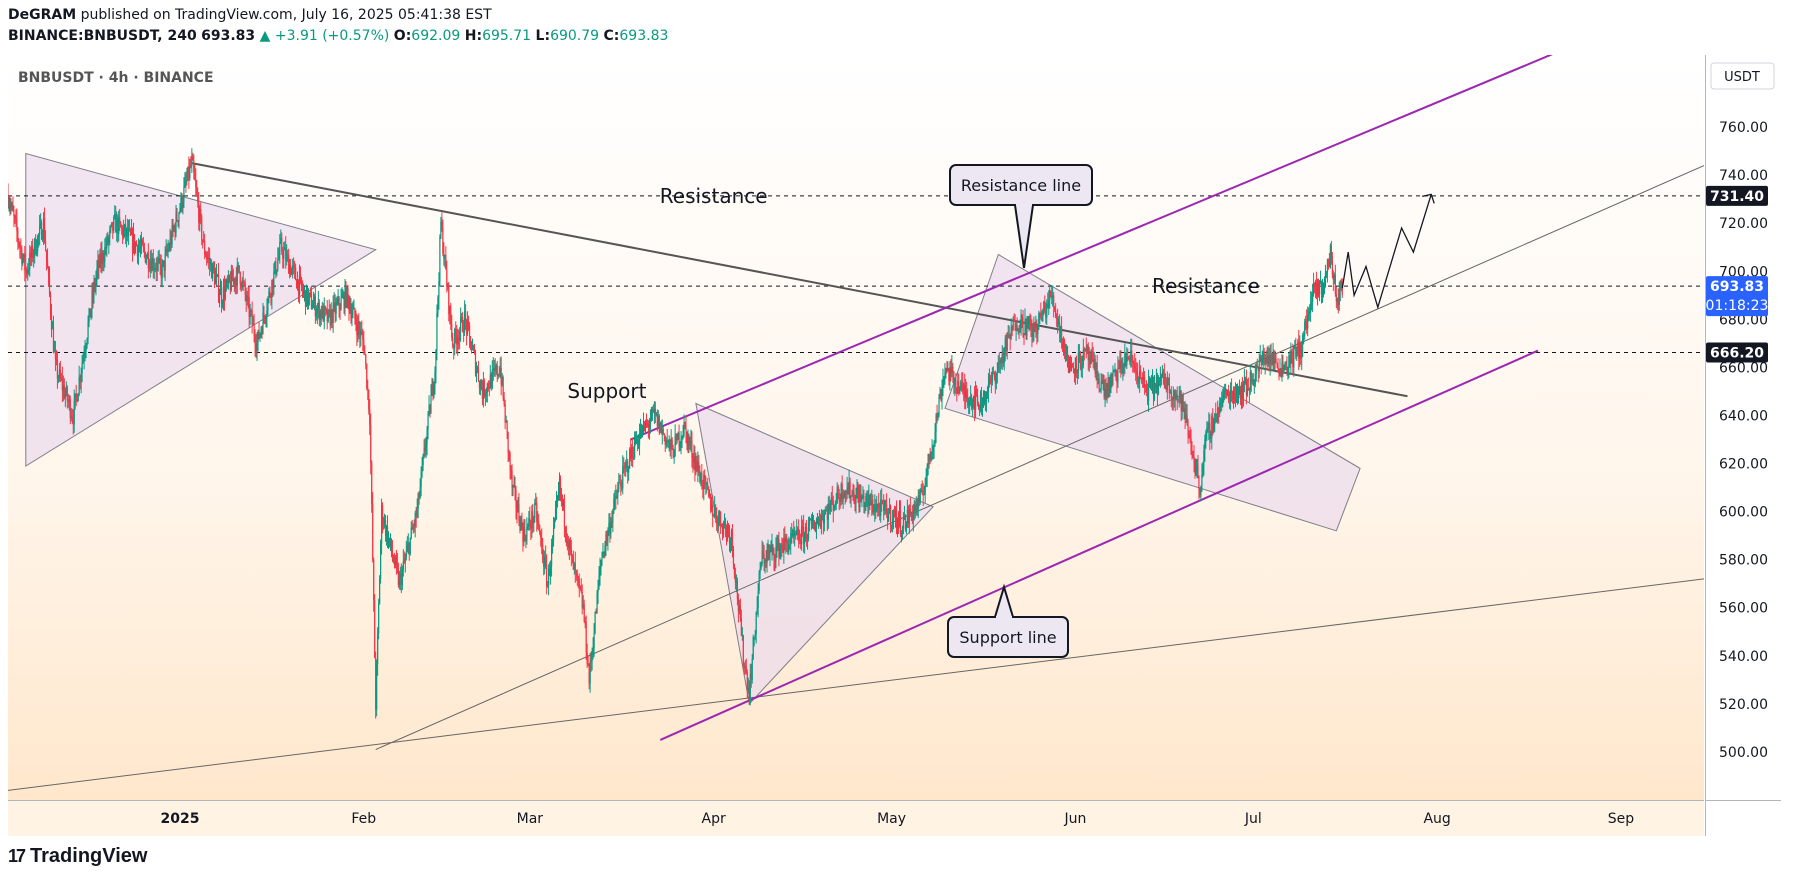 This screenshot has height=882, width=1796. What do you see at coordinates (77, 856) in the screenshot?
I see `tradingview-branding: 17 TradingView` at bounding box center [77, 856].